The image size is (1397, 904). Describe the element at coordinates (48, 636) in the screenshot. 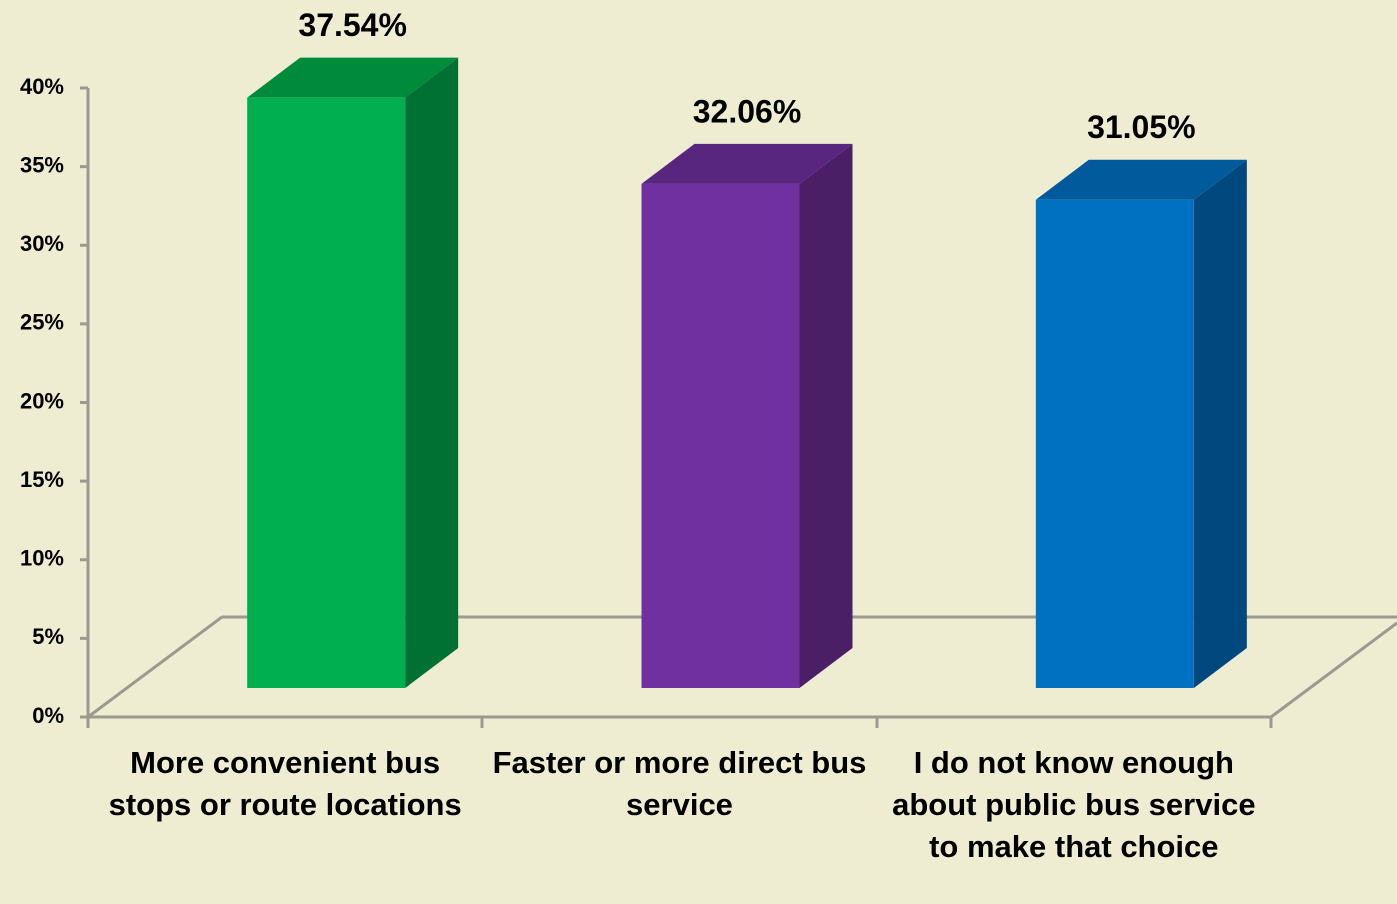

I see `y-tick-label: 5%` at that location.